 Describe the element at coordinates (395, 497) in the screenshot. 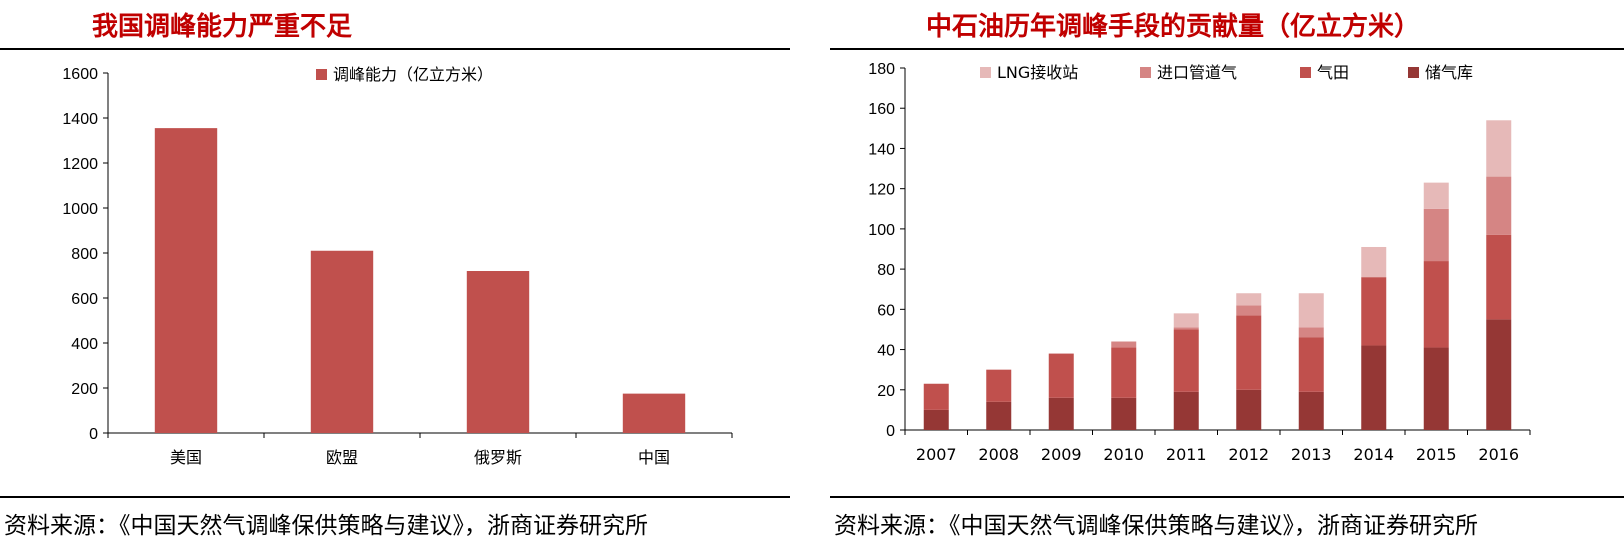

I see `left-bottom-rule` at that location.